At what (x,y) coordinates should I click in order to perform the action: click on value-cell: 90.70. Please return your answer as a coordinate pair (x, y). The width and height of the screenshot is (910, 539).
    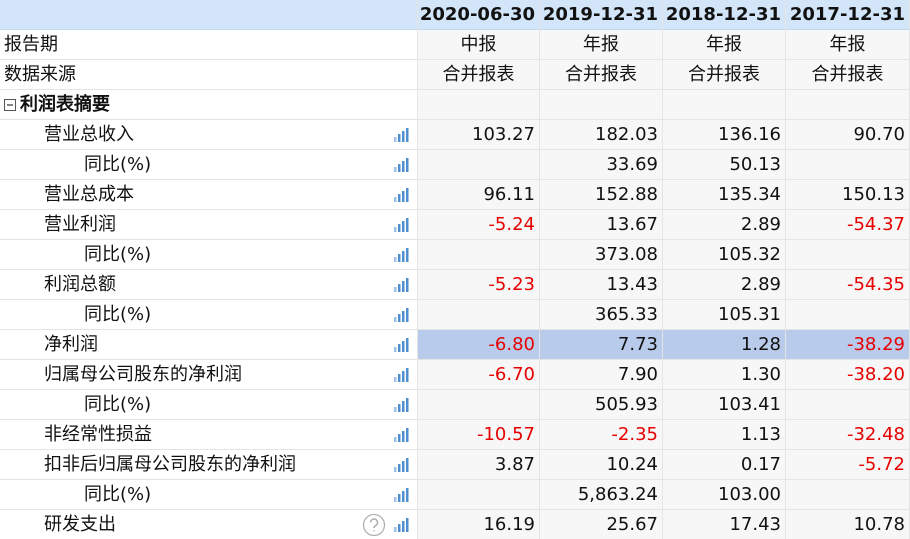
    Looking at the image, I should click on (848, 135).